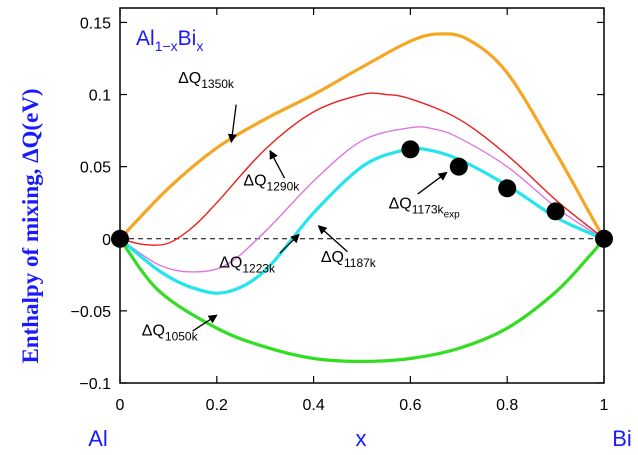 The height and width of the screenshot is (455, 638). What do you see at coordinates (170, 332) in the screenshot?
I see `annotation-label: ΔQ1050k` at bounding box center [170, 332].